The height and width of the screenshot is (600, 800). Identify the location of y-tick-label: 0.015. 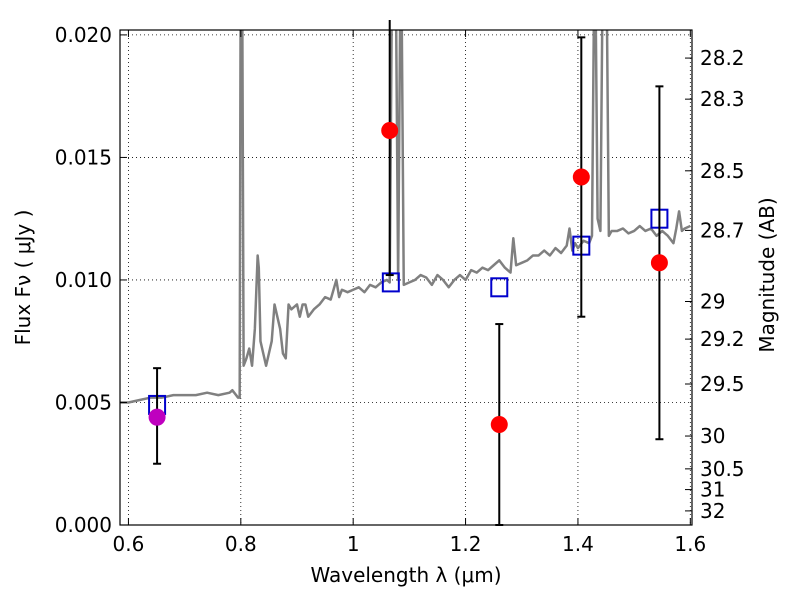
(83, 157).